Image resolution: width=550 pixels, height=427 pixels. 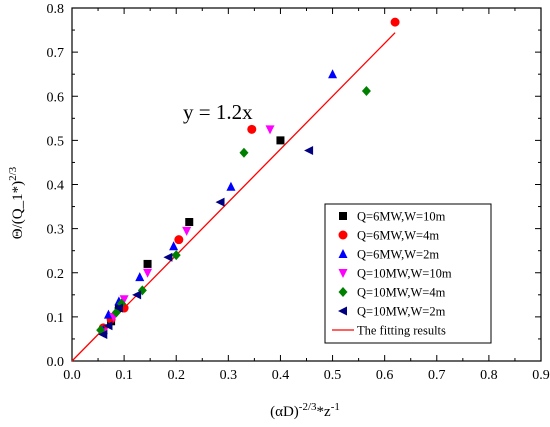 I want to click on legend-label: Q=6MW,W=2m, so click(x=398, y=255).